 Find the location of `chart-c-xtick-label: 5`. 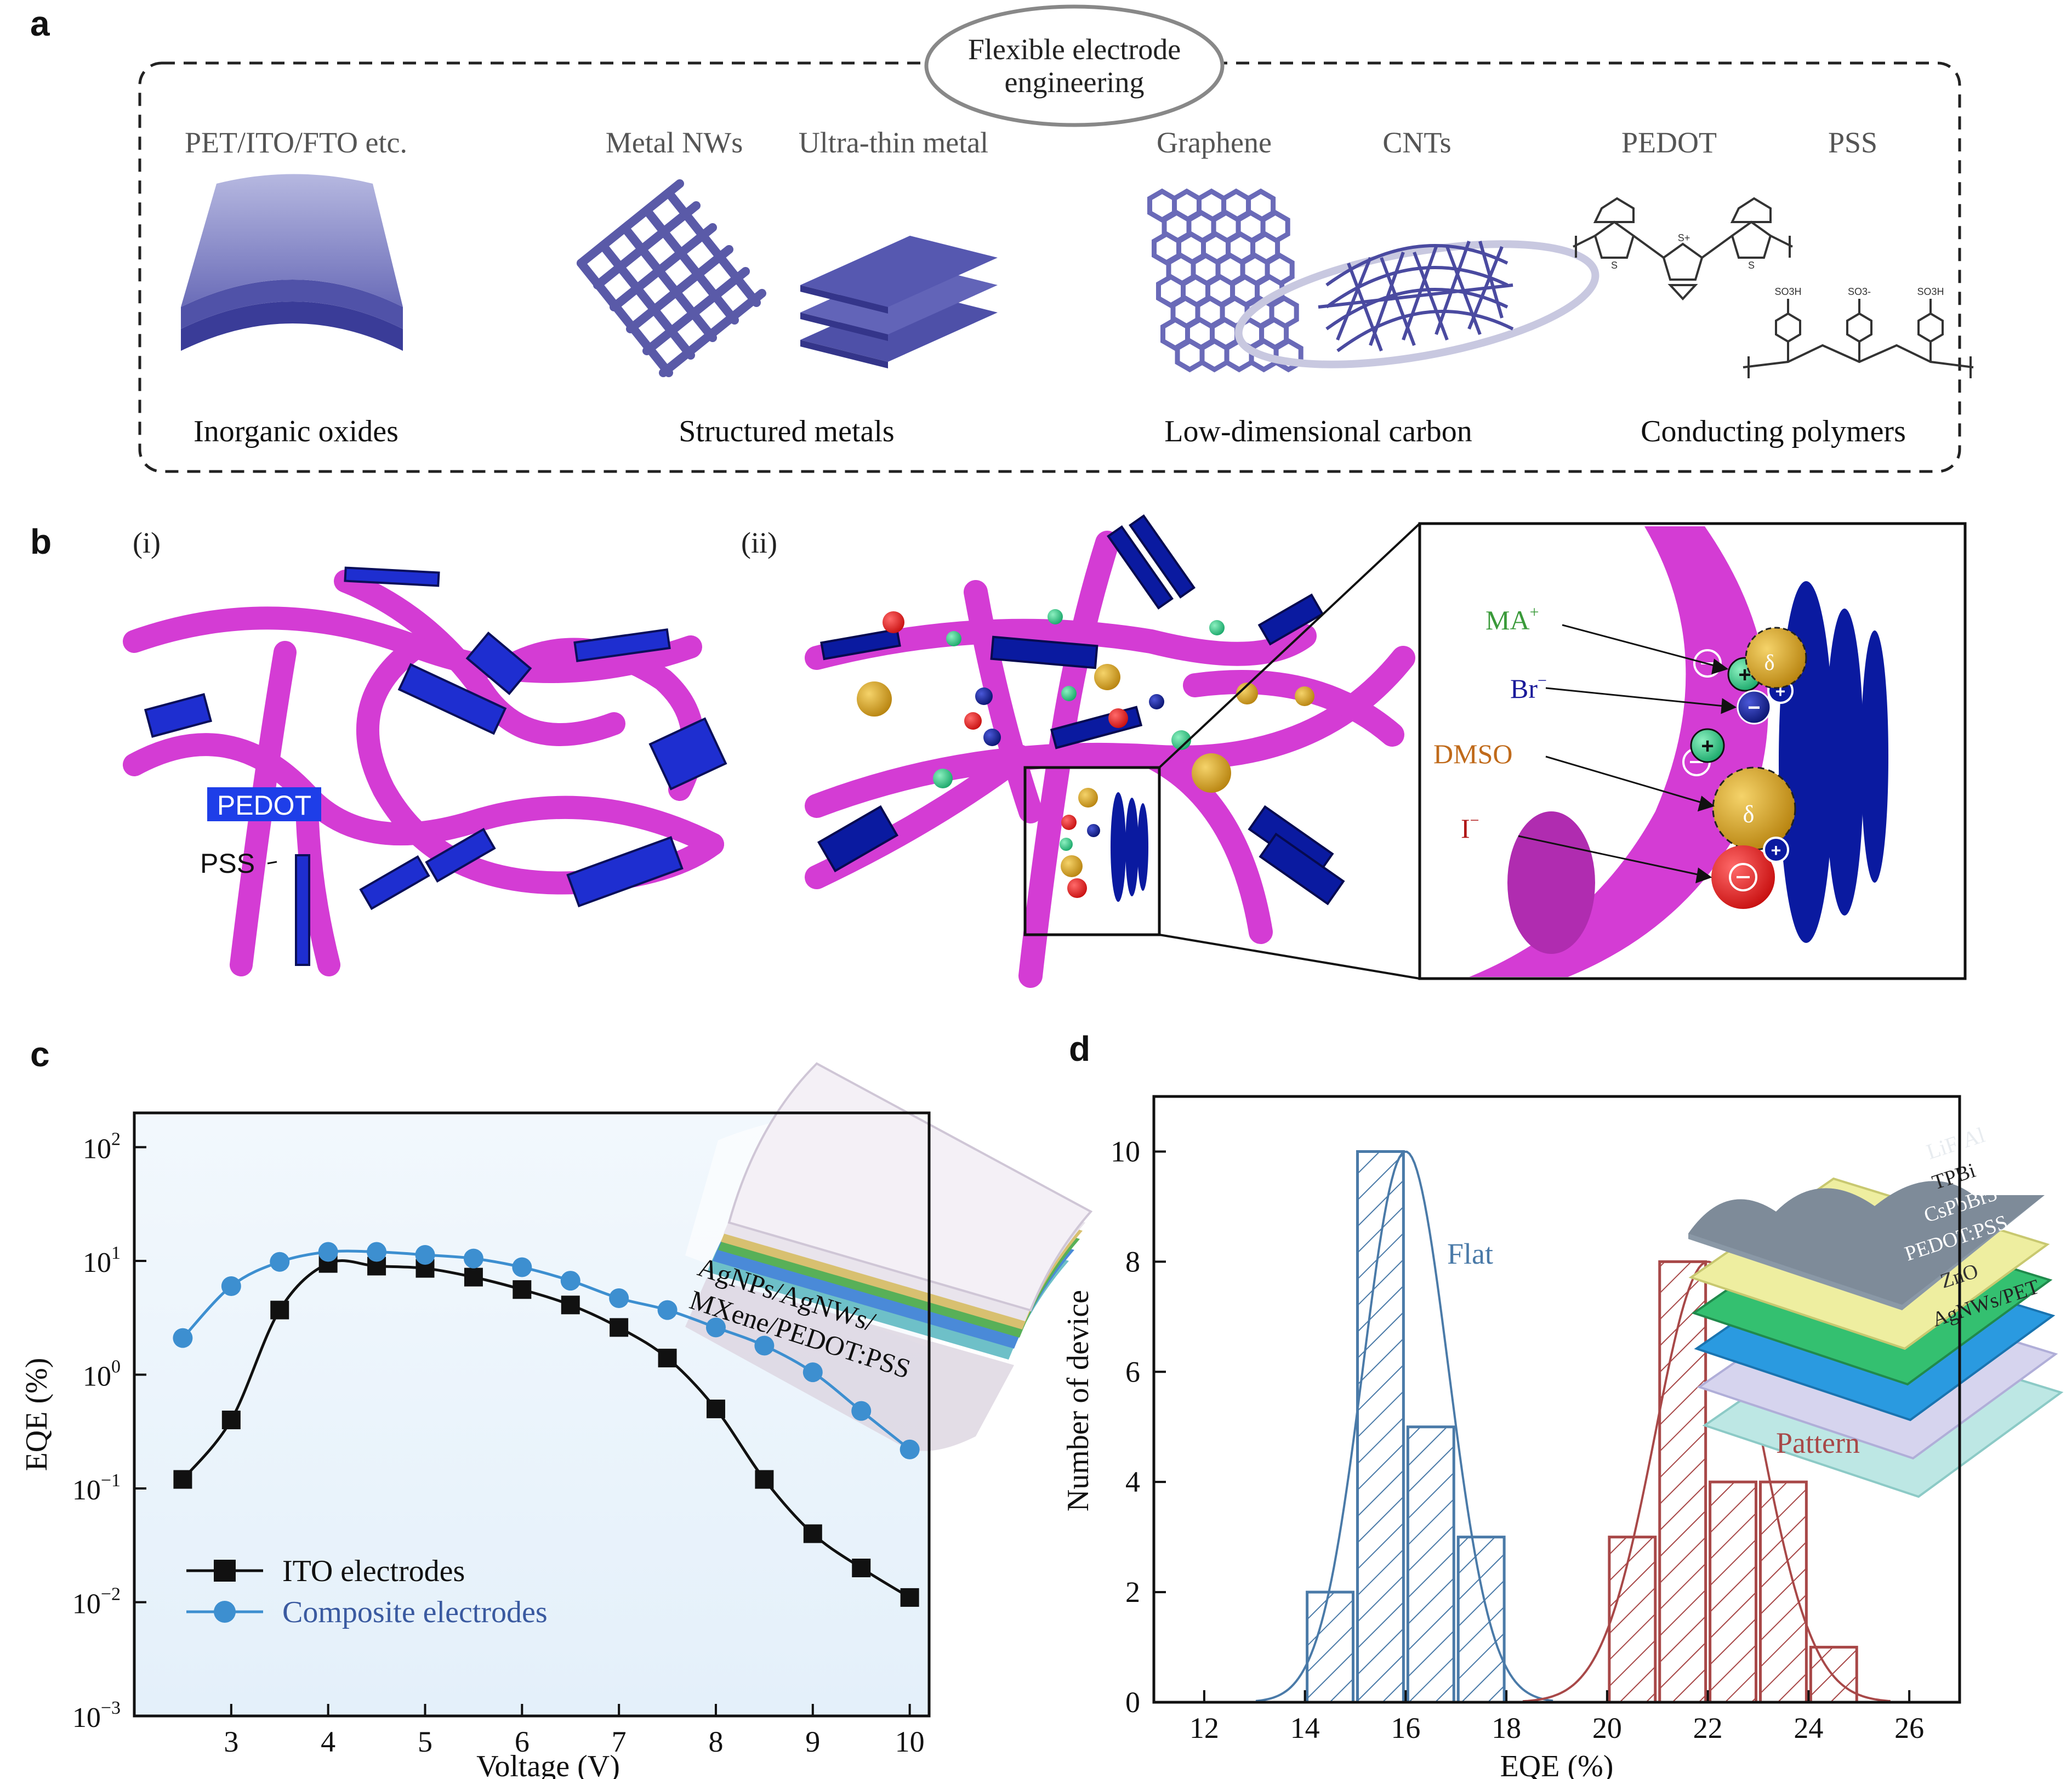

chart-c-xtick-label: 5 is located at coordinates (425, 1741).